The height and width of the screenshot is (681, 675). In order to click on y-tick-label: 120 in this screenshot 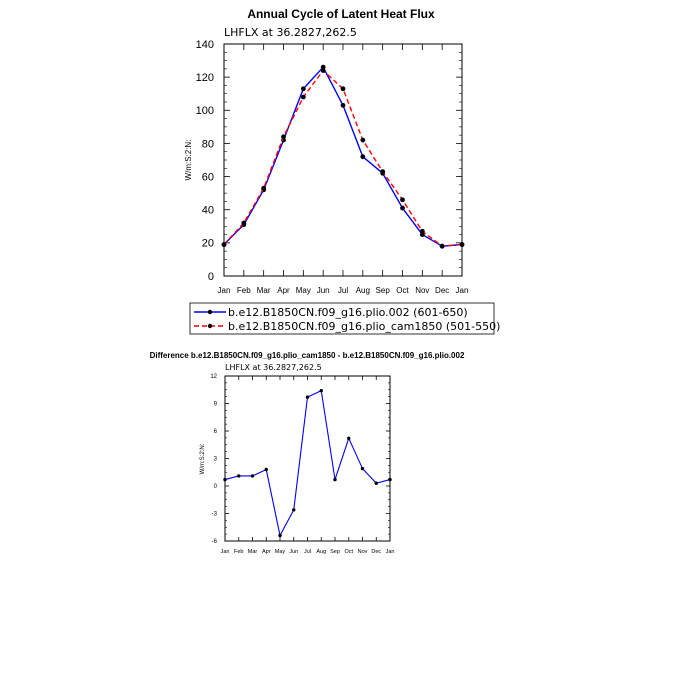, I will do `click(205, 78)`.